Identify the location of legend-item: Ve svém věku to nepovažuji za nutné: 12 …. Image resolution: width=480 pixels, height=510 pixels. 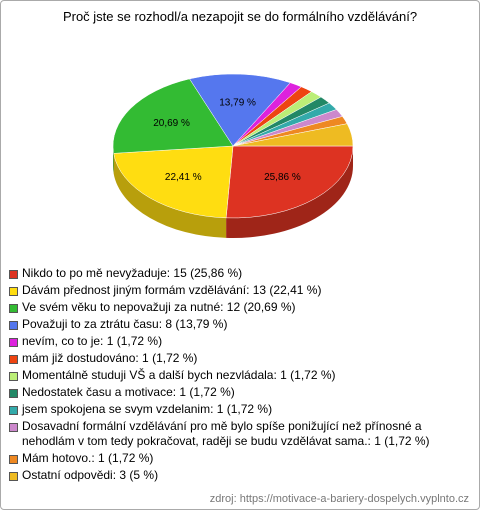
(238, 307).